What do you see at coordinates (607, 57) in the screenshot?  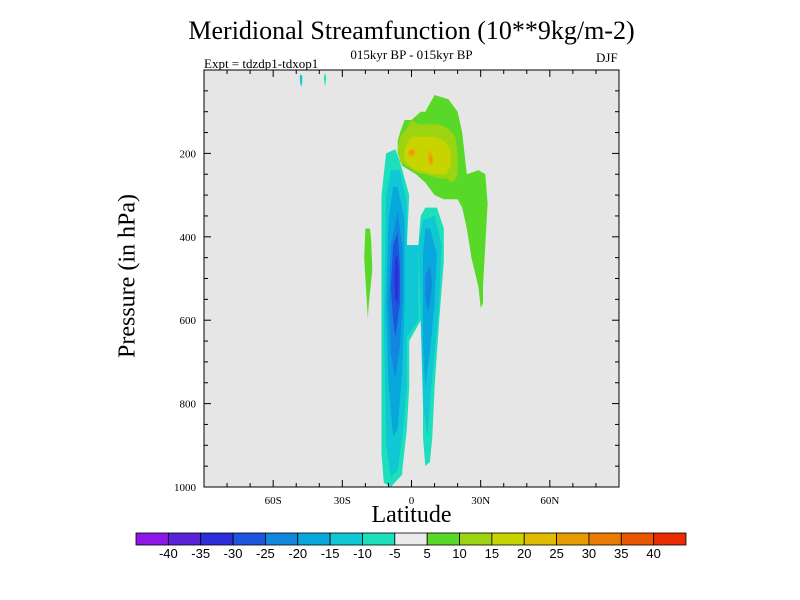 I see `season-label: DJF` at bounding box center [607, 57].